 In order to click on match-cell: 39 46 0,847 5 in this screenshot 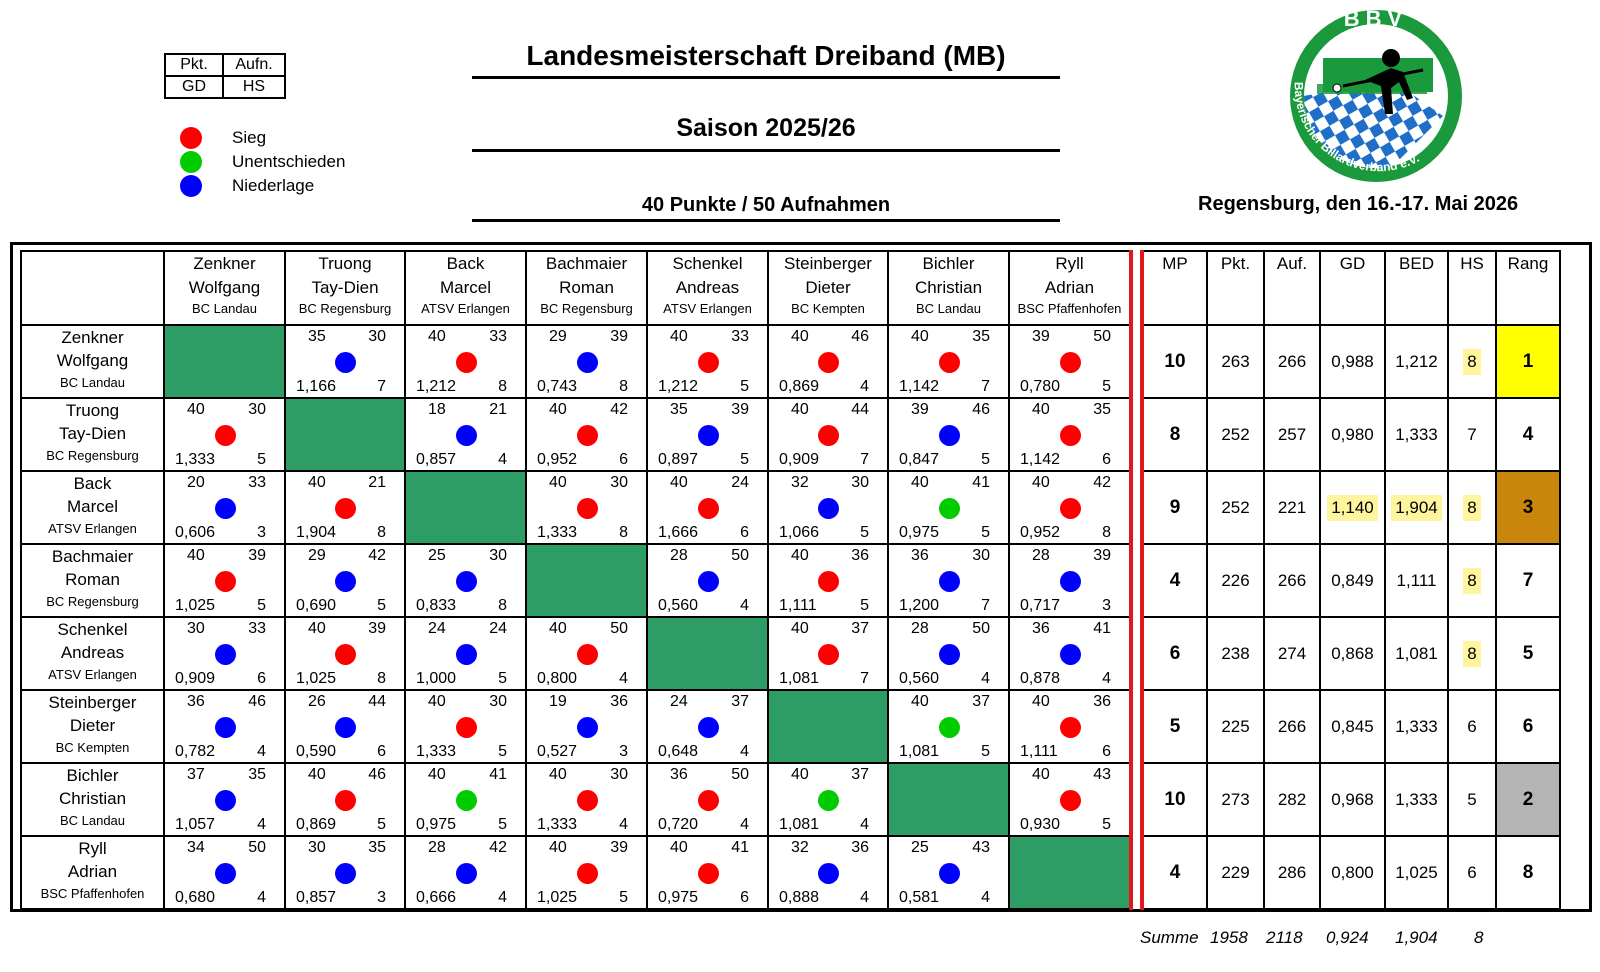, I will do `click(948, 434)`.